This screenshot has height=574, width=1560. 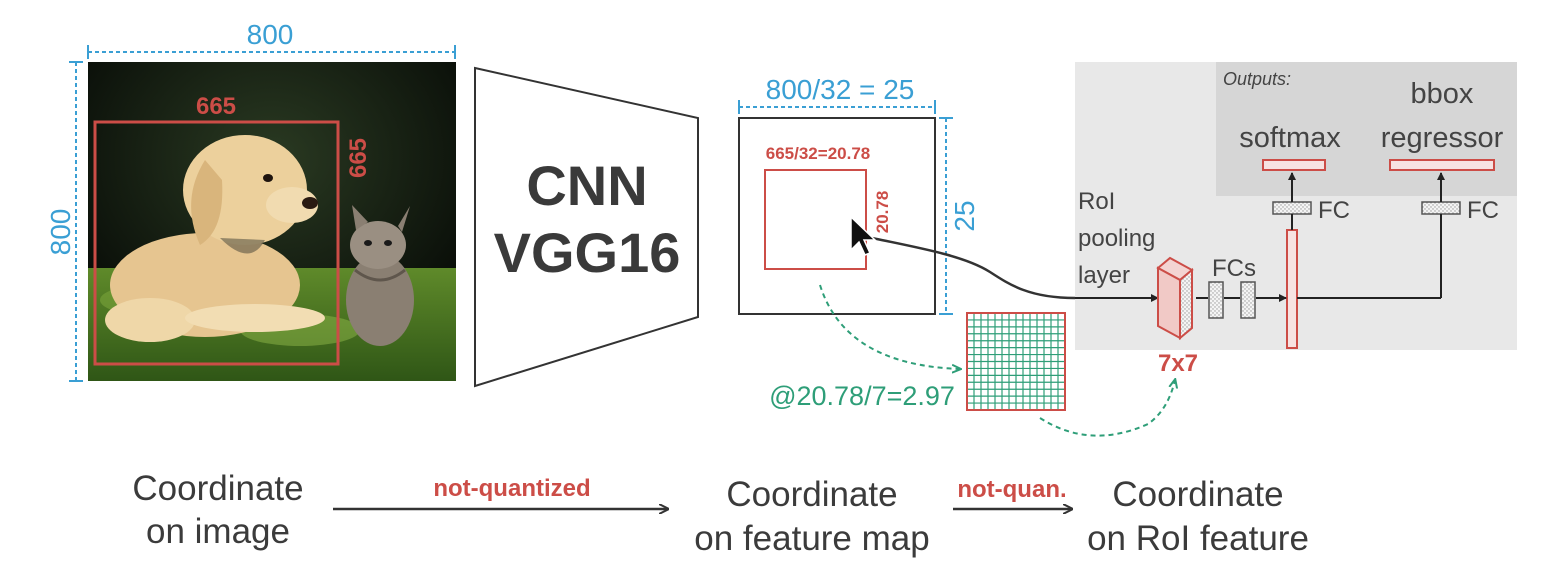 What do you see at coordinates (1175, 298) in the screenshot?
I see `roi-pooling-cuboid` at bounding box center [1175, 298].